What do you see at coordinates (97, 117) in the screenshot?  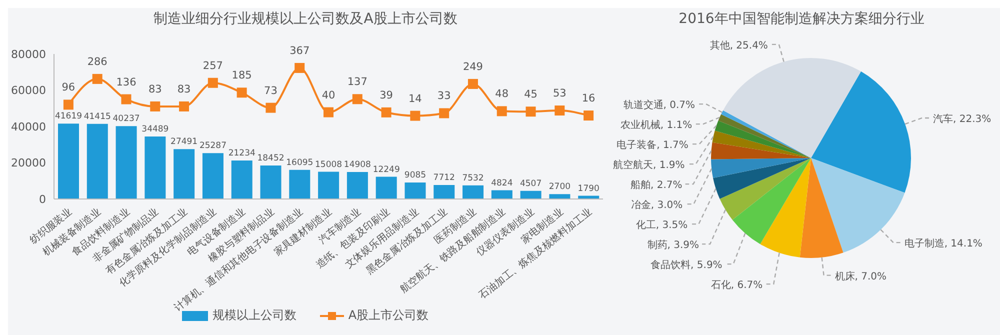 I see `data-label: 41415` at bounding box center [97, 117].